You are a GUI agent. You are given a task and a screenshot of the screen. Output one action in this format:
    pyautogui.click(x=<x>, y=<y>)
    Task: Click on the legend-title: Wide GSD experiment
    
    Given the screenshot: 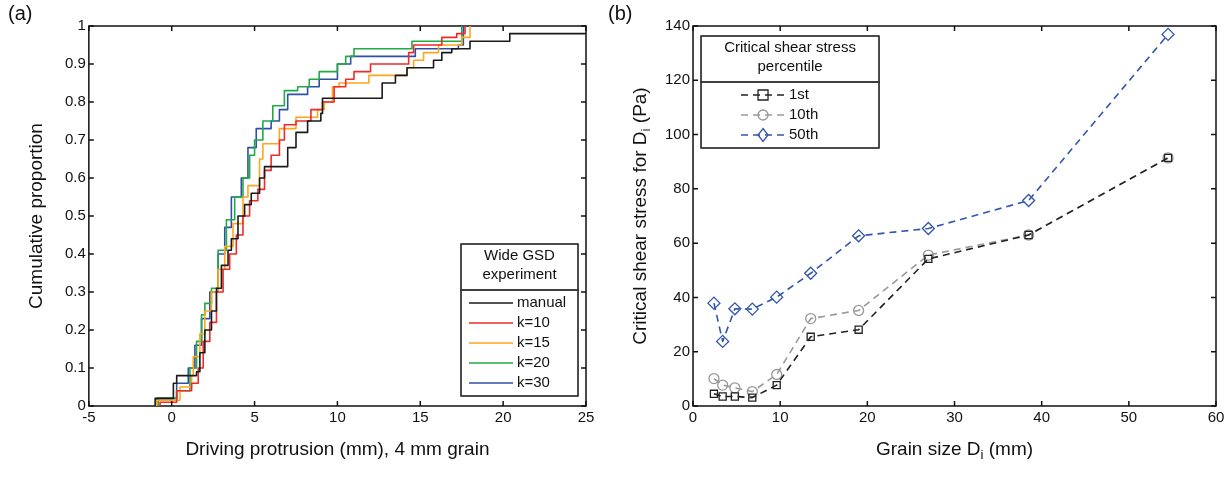 What is the action you would take?
    pyautogui.click(x=520, y=264)
    